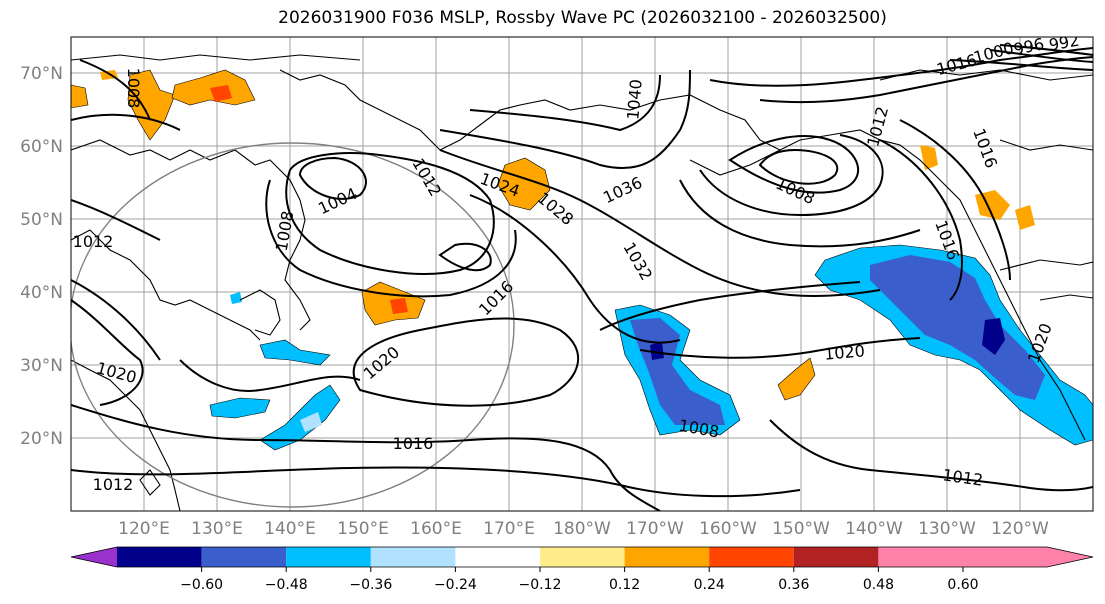  What do you see at coordinates (370, 585) in the screenshot?
I see `colorbar-tick-label: −0.36` at bounding box center [370, 585].